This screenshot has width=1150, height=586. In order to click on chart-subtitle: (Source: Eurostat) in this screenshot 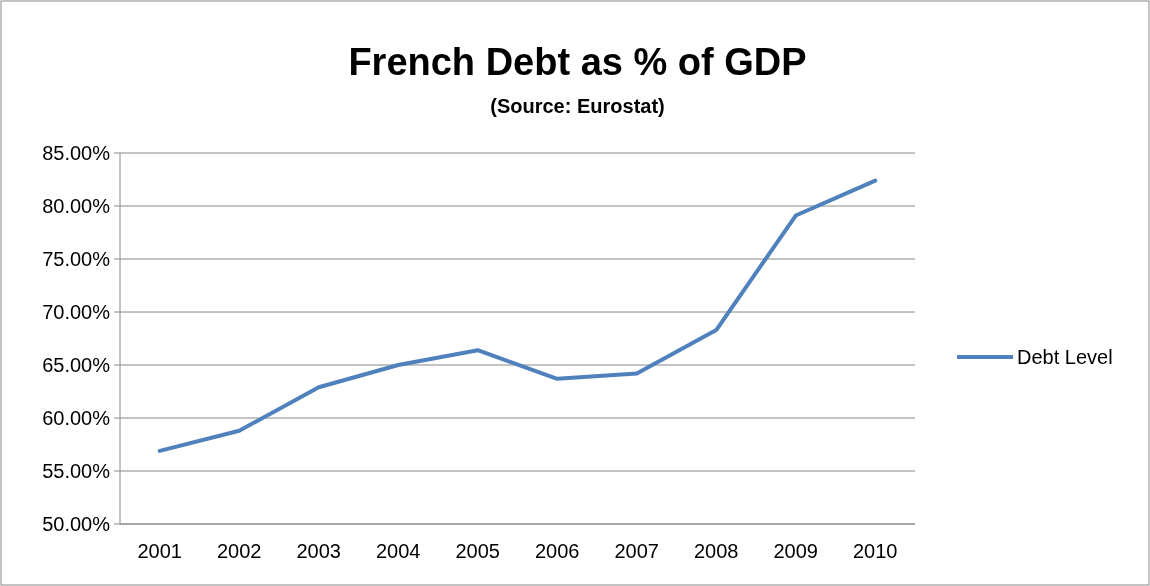, I will do `click(577, 106)`.